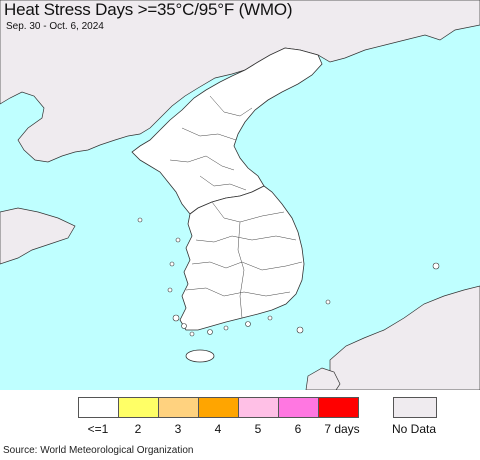 The height and width of the screenshot is (460, 480). What do you see at coordinates (414, 429) in the screenshot?
I see `legend-nodata-label: No Data` at bounding box center [414, 429].